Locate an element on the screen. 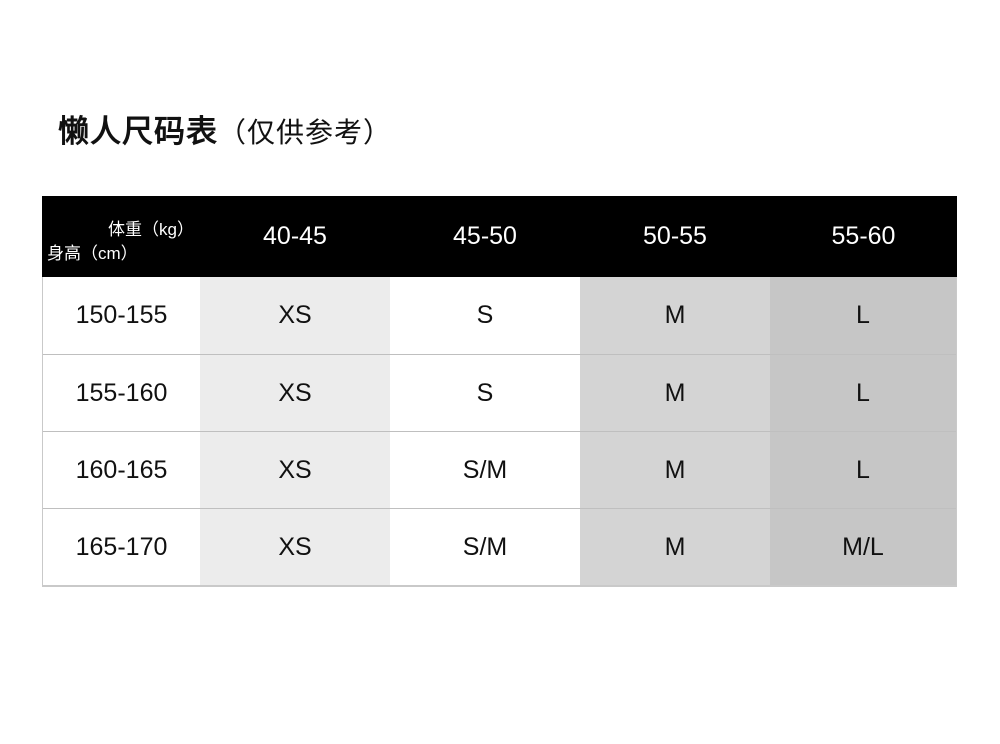  height-range-cell: 155-160 is located at coordinates (121, 393).